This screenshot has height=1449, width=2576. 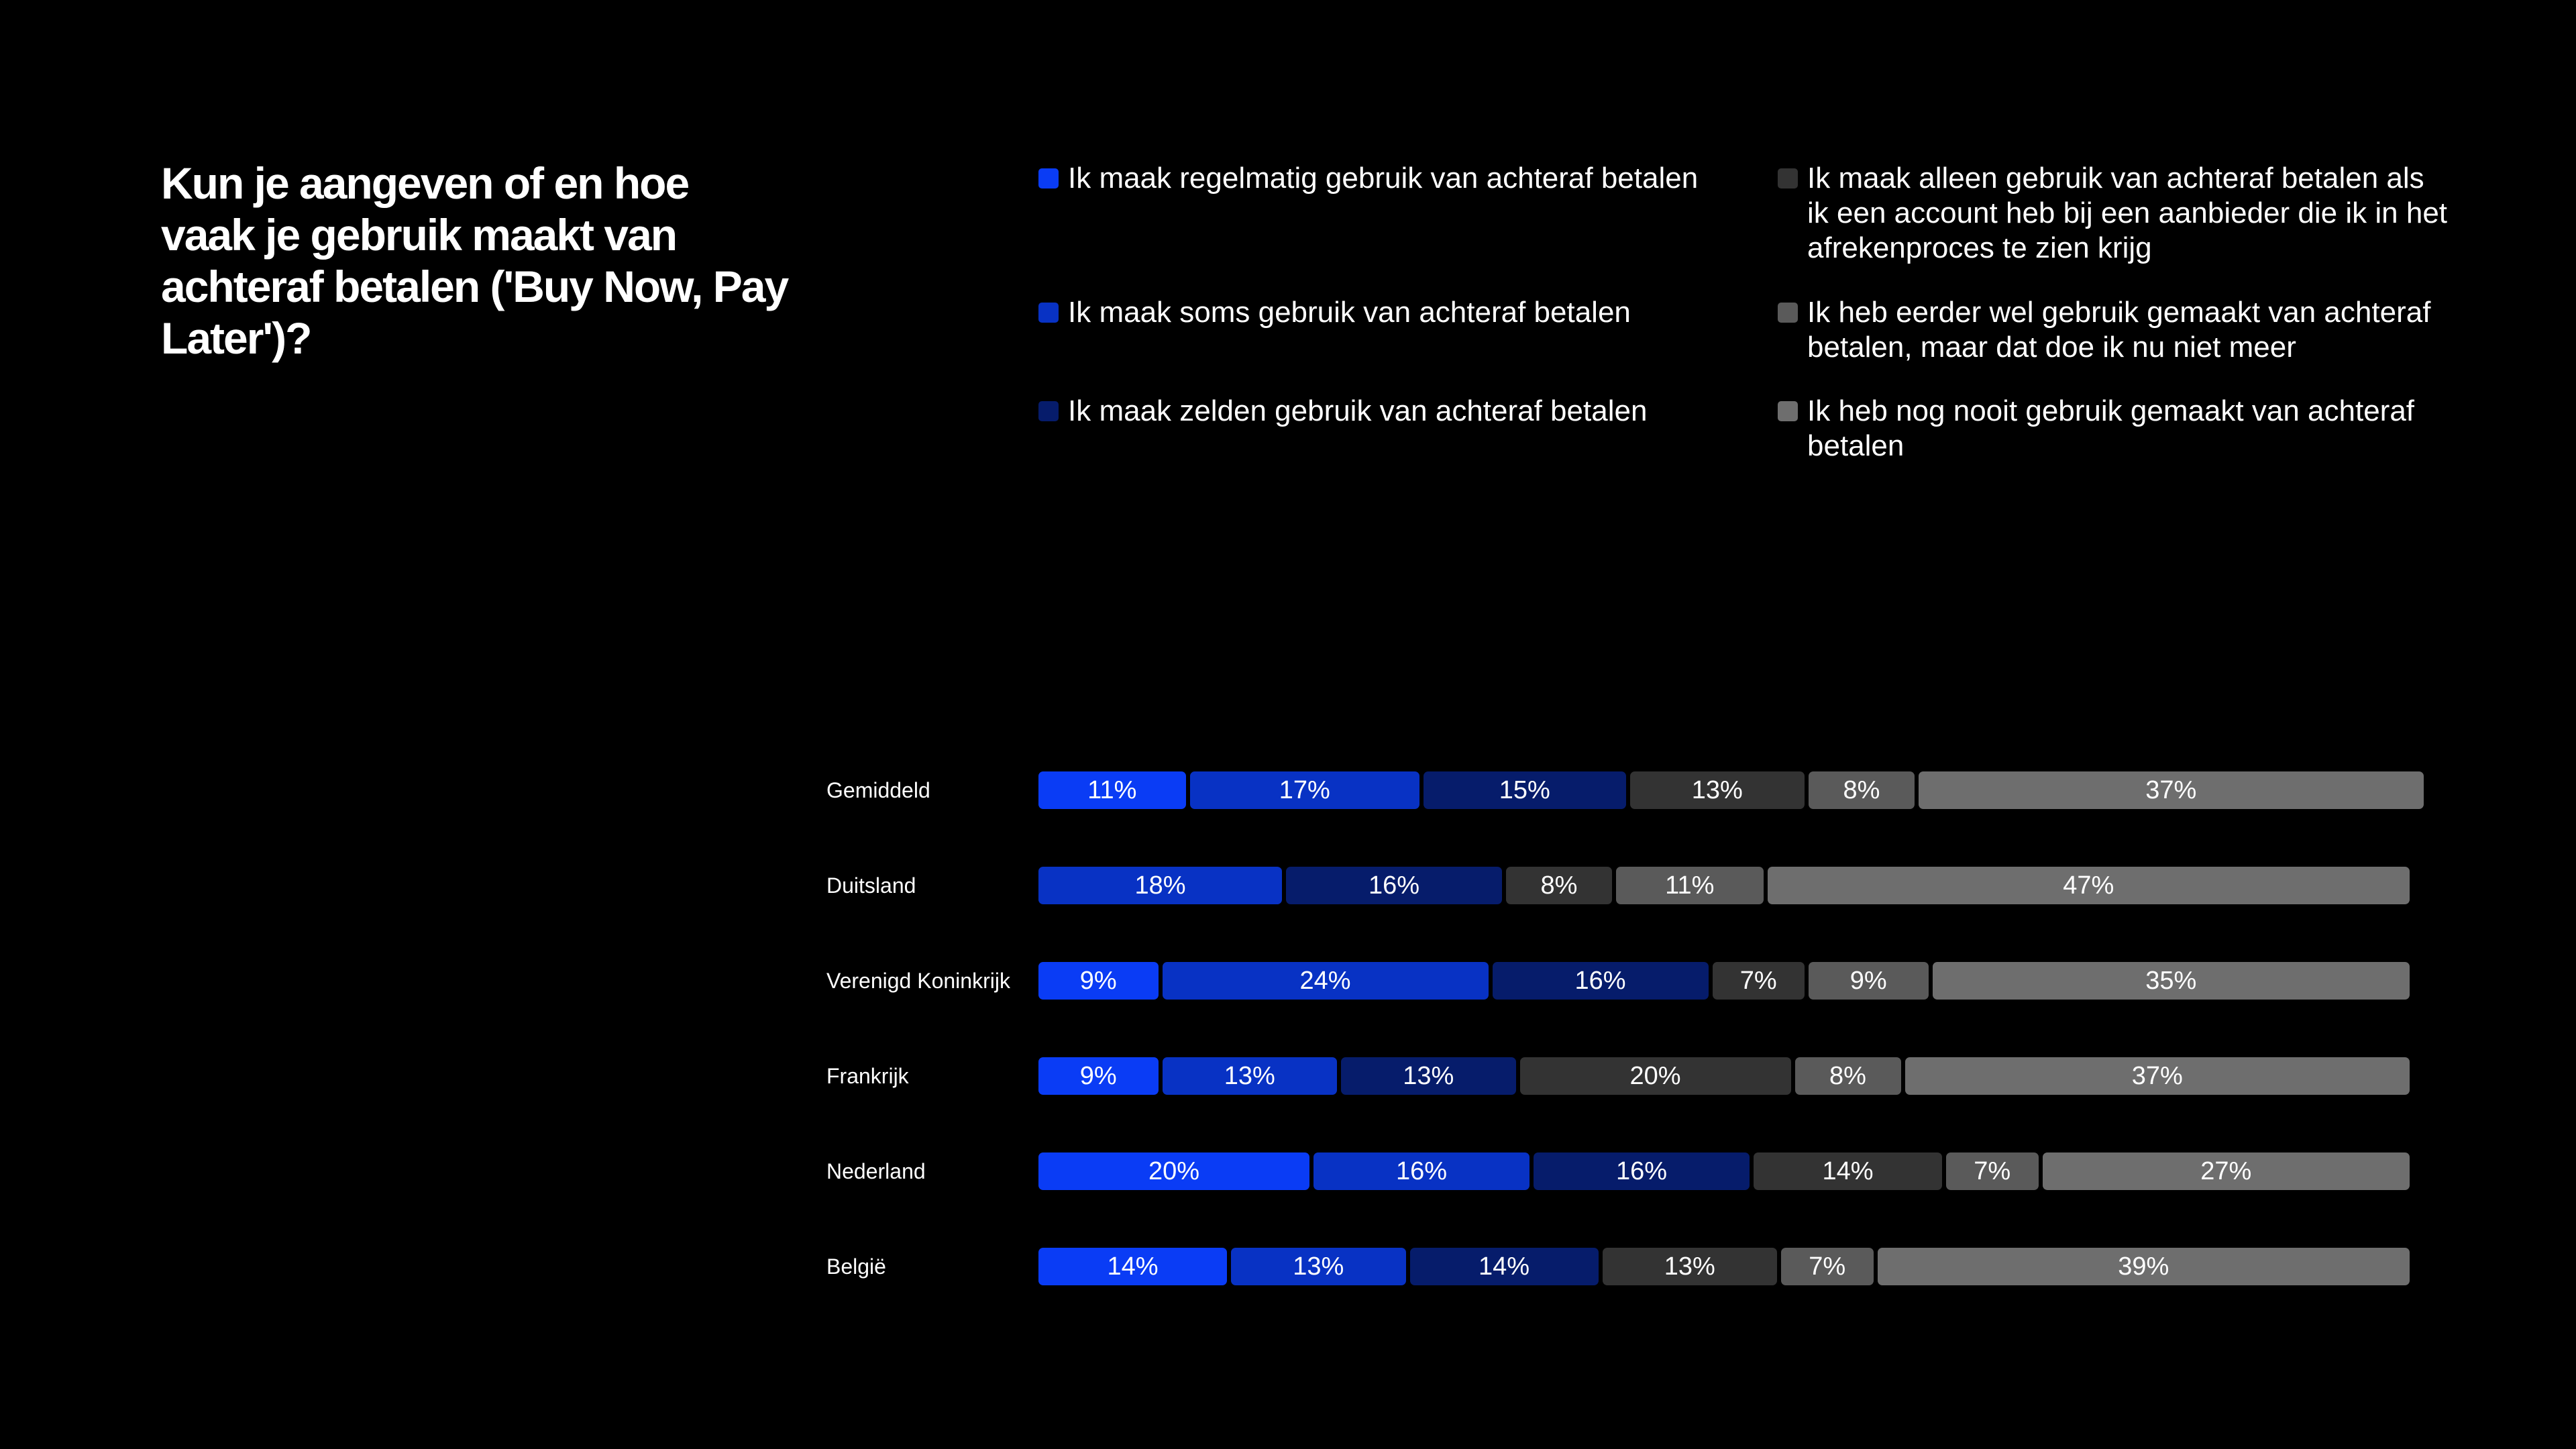 What do you see at coordinates (1160, 885) in the screenshot?
I see `bar-segment: 18%` at bounding box center [1160, 885].